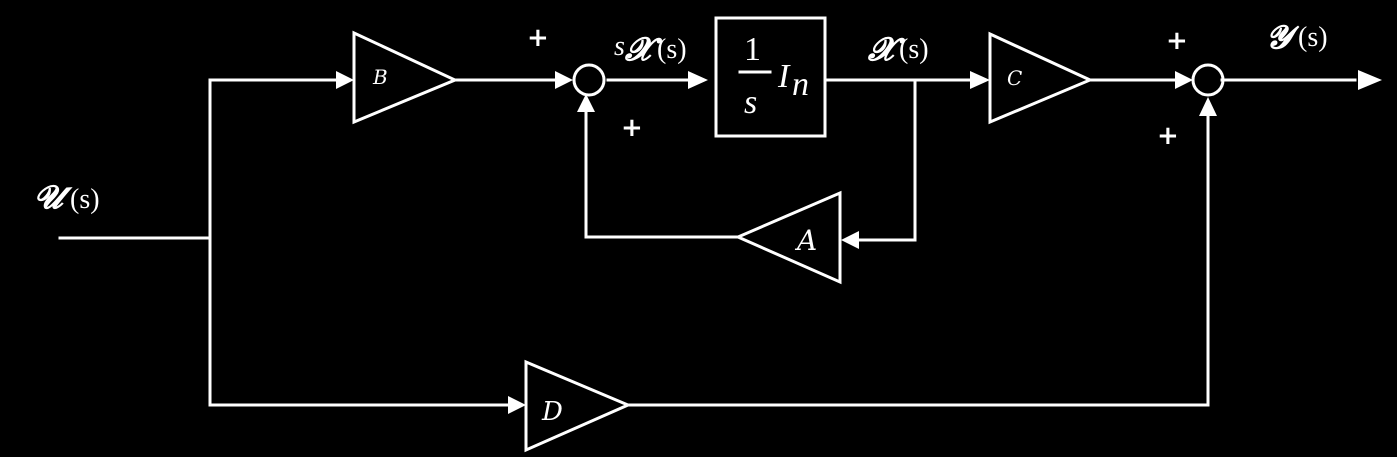 This screenshot has width=1397, height=457. Describe the element at coordinates (914, 49) in the screenshot. I see `state-signal-arg: (s)` at that location.